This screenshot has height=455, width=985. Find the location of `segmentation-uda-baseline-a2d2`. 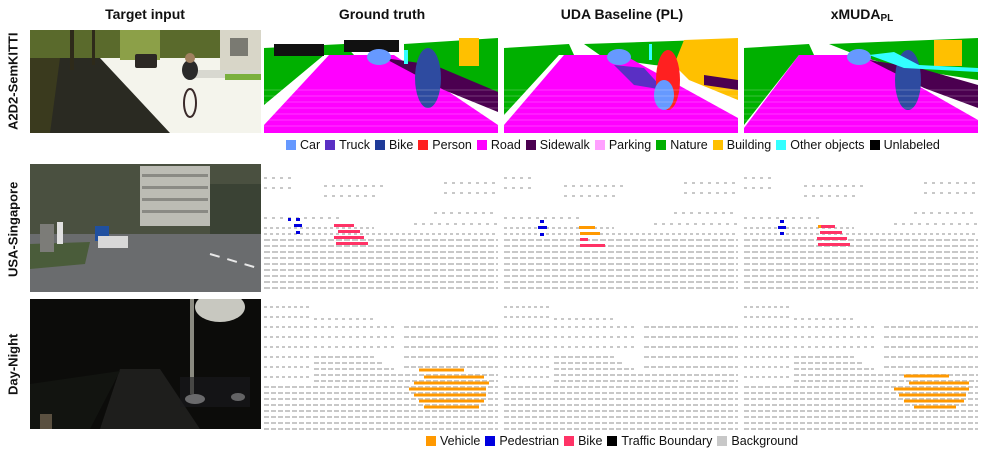

segmentation-uda-baseline-a2d2 is located at coordinates (621, 81).